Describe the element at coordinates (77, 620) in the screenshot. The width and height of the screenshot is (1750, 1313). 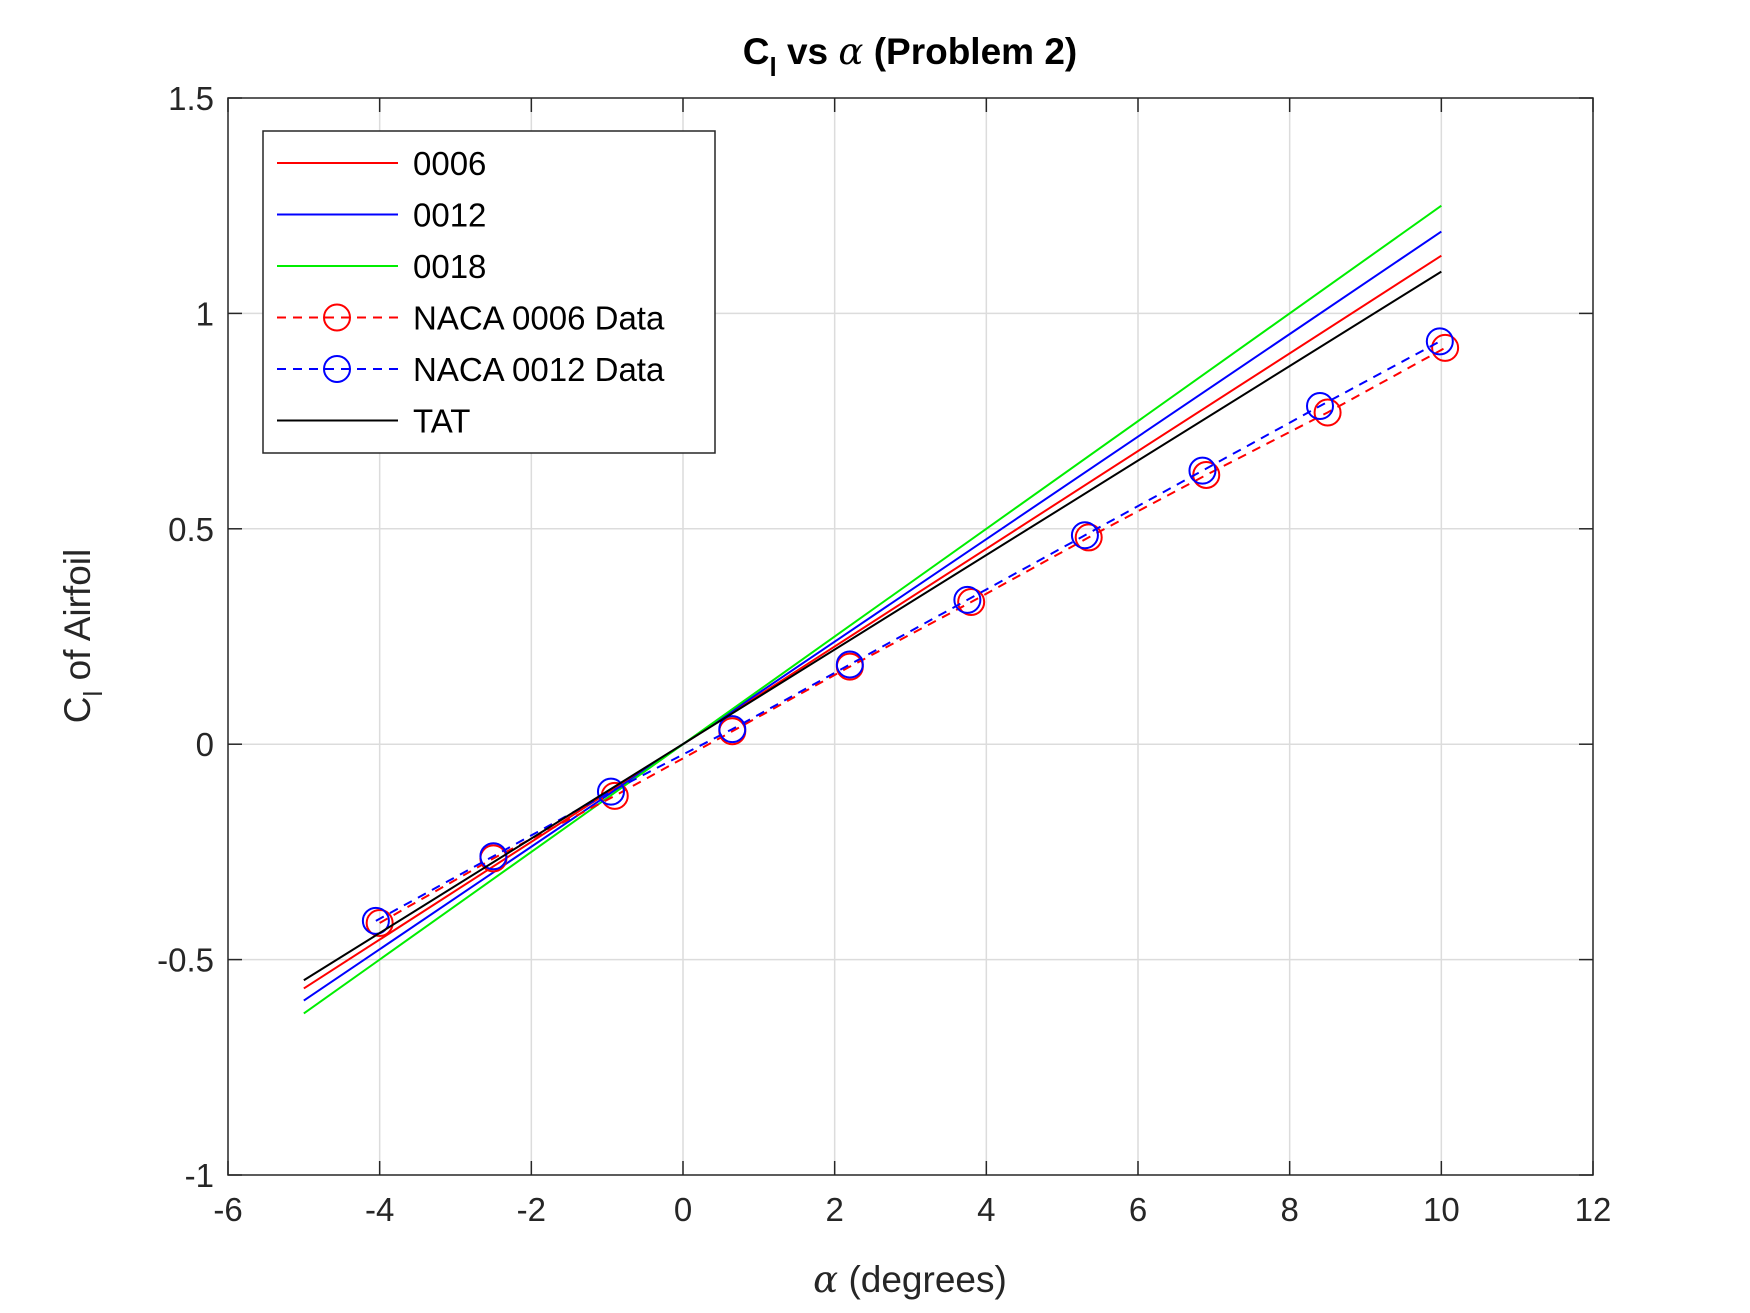
I see `ylabel-text: of Airfoil` at that location.